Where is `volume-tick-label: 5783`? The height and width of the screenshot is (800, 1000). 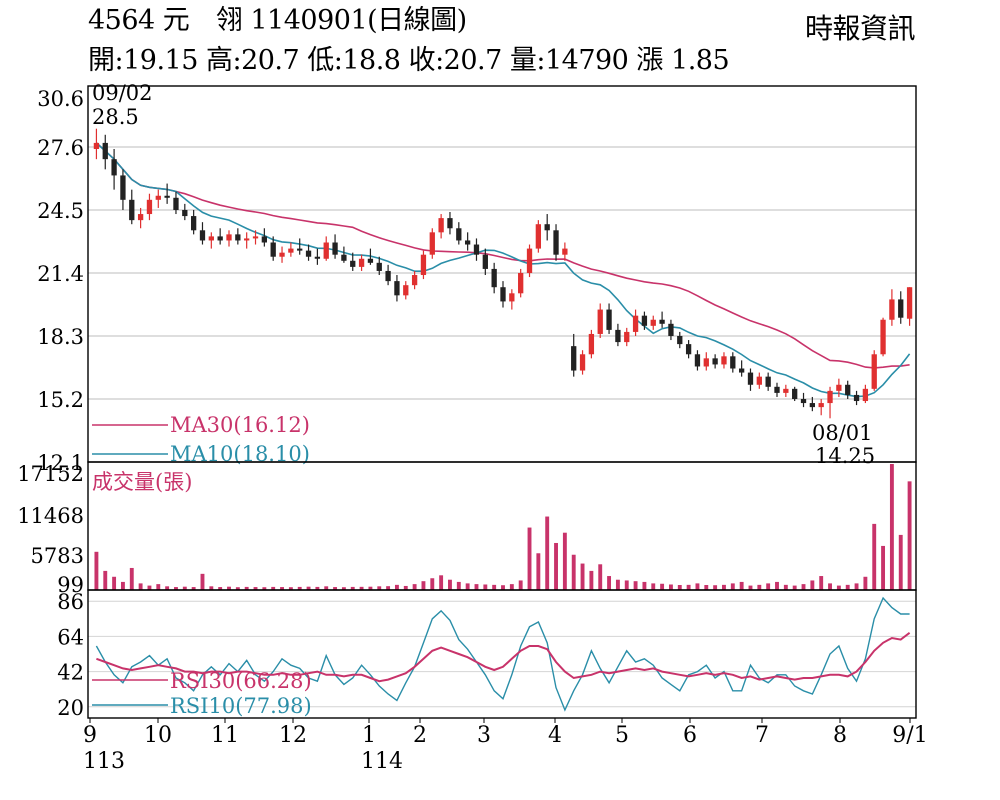
volume-tick-label: 5783 is located at coordinates (57, 556).